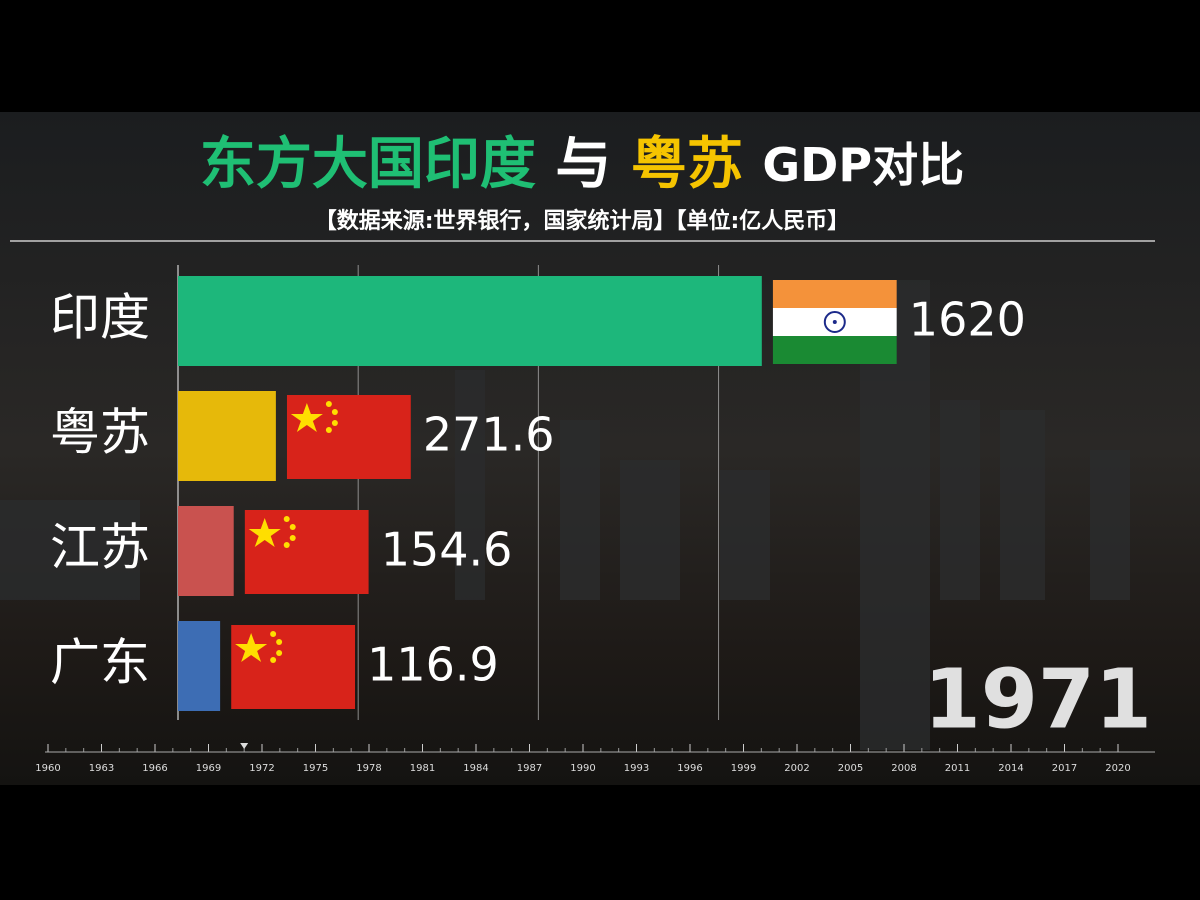 The width and height of the screenshot is (1200, 900). I want to click on timeline-label: 1972, so click(261, 768).